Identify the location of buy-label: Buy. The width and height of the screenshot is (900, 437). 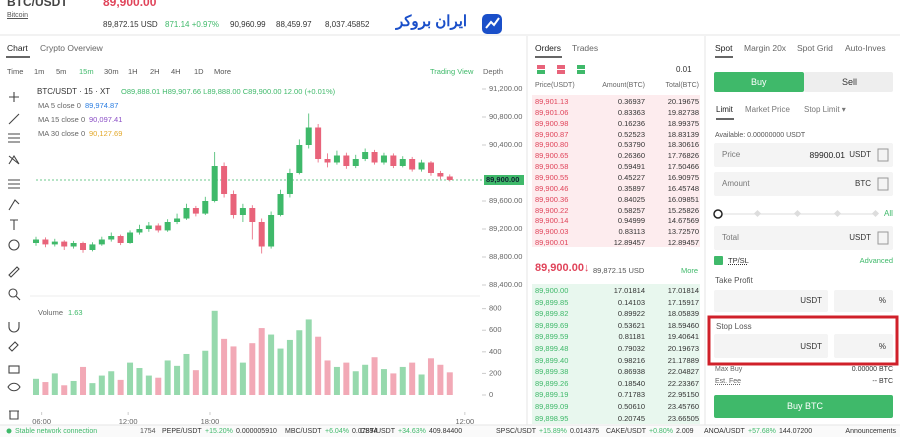
(759, 82).